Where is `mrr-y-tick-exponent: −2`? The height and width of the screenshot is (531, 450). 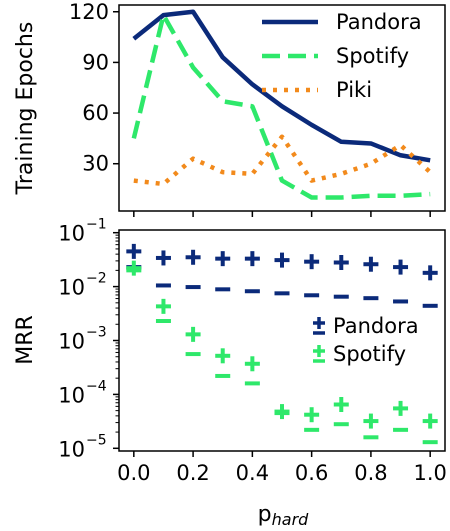
mrr-y-tick-exponent: −2 is located at coordinates (96, 279).